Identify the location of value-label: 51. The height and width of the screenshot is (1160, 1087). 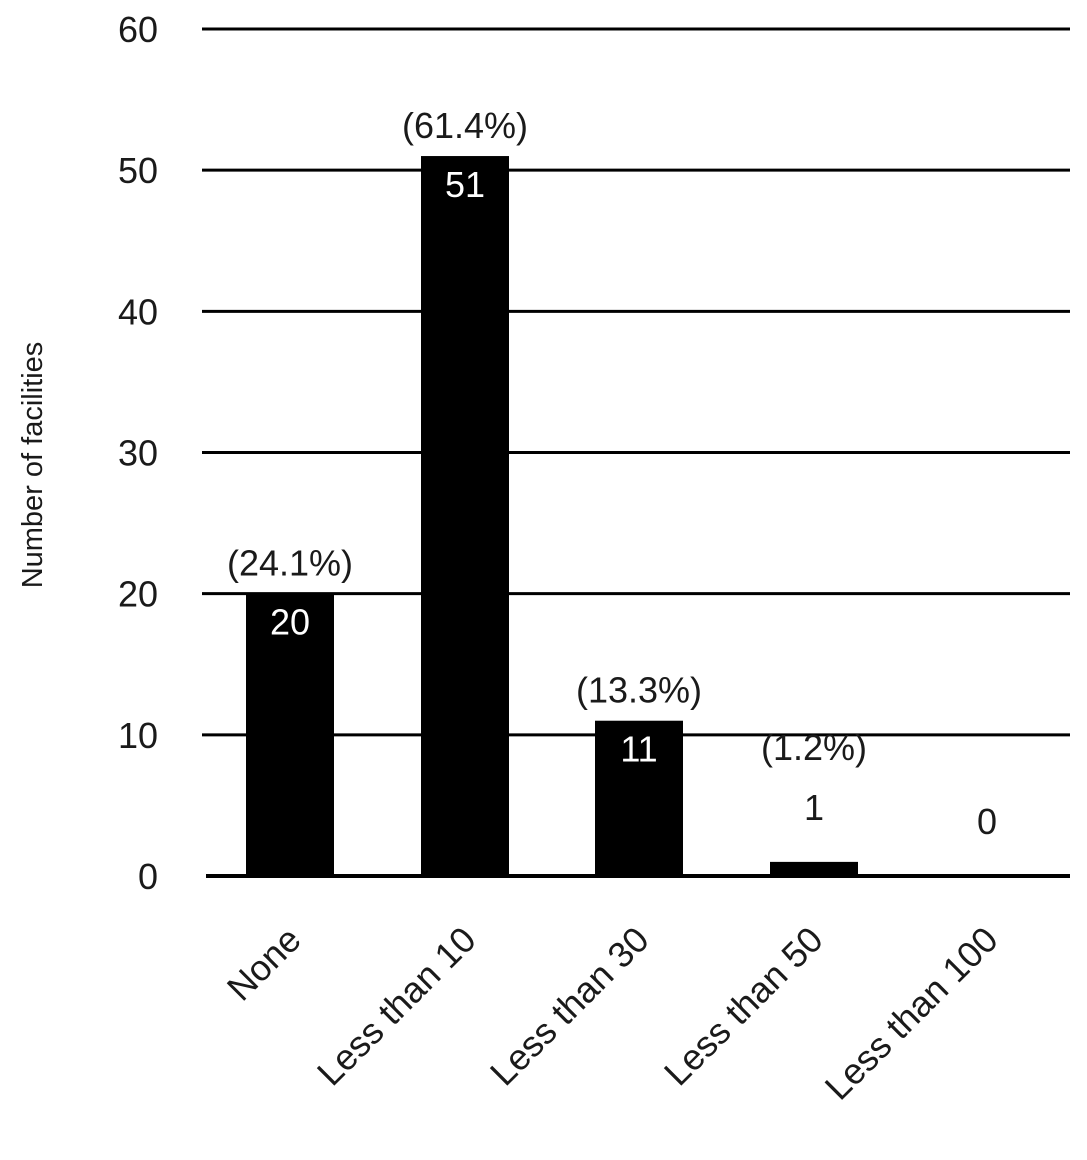
(465, 184).